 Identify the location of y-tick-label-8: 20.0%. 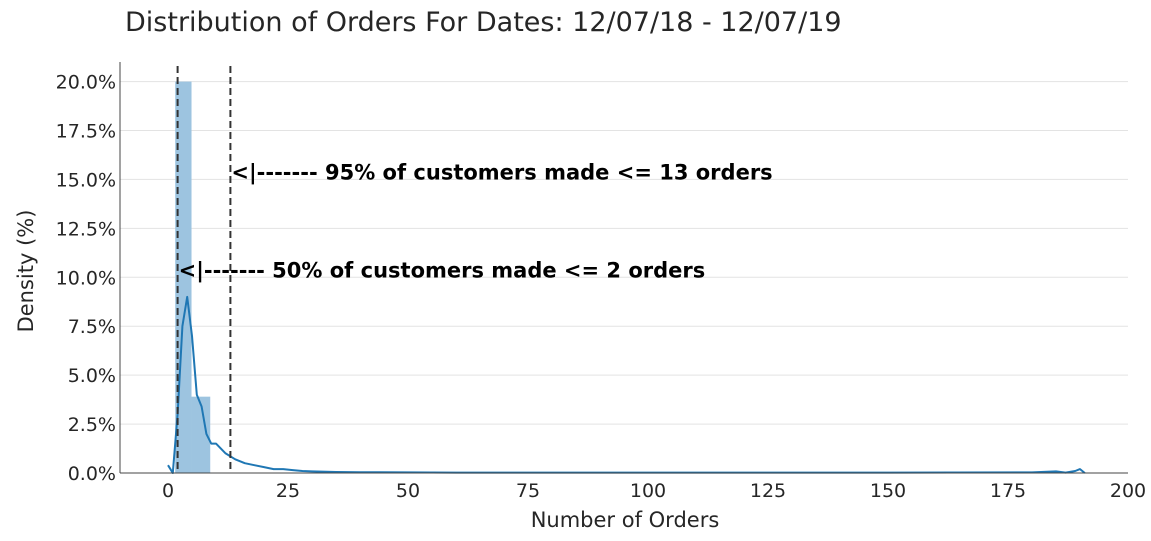
(86, 83).